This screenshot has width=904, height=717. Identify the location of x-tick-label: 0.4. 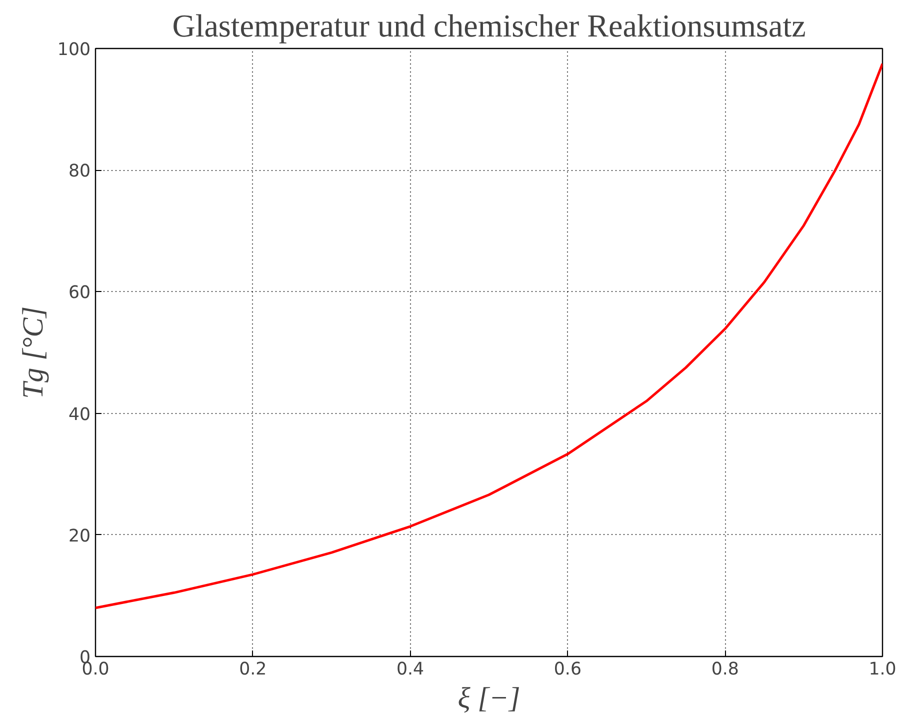
(410, 670).